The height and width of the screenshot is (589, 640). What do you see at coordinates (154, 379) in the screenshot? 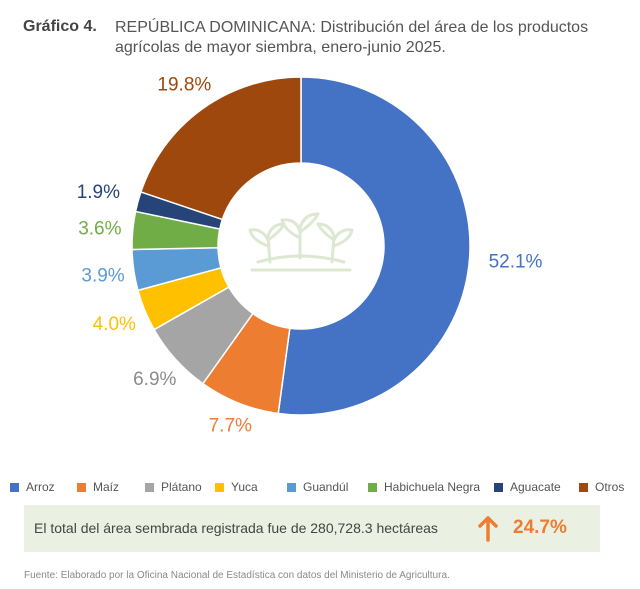
I see `data-label-plátano: 6.9%` at bounding box center [154, 379].